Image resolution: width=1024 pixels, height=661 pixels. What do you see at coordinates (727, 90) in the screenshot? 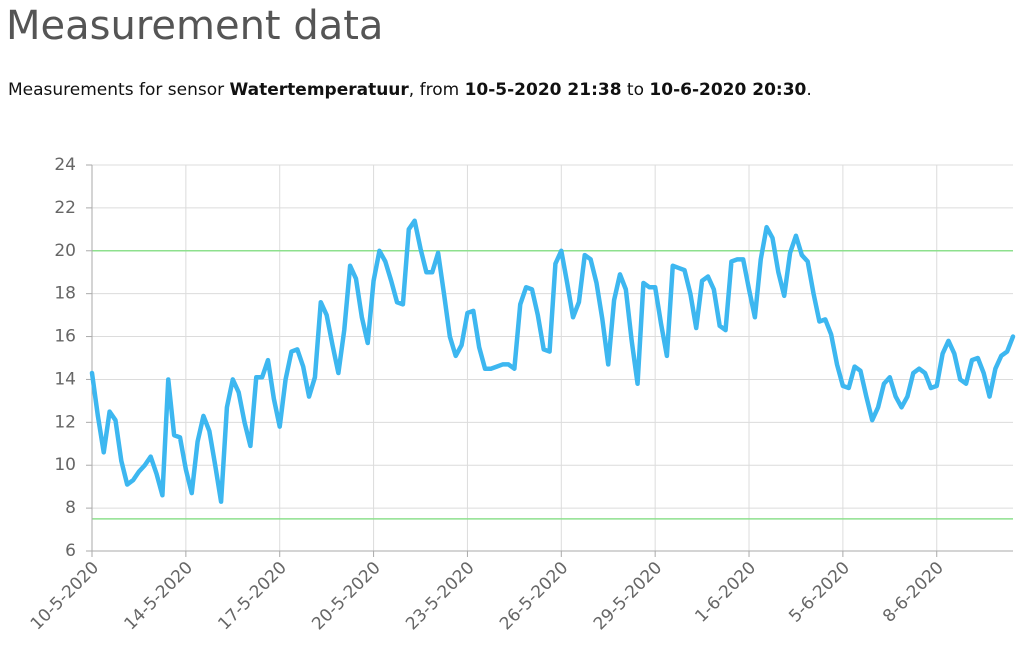
I see `subtitle-part: 10-6-2020 20:30` at bounding box center [727, 90].